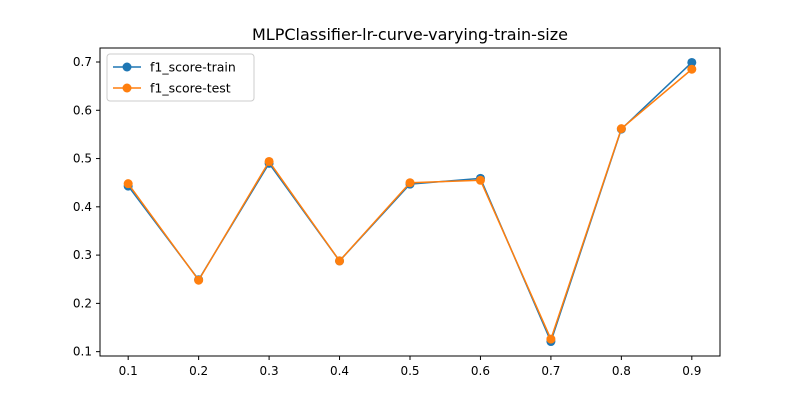 The image size is (800, 400). What do you see at coordinates (339, 371) in the screenshot?
I see `x-tick-label: 0.4` at bounding box center [339, 371].